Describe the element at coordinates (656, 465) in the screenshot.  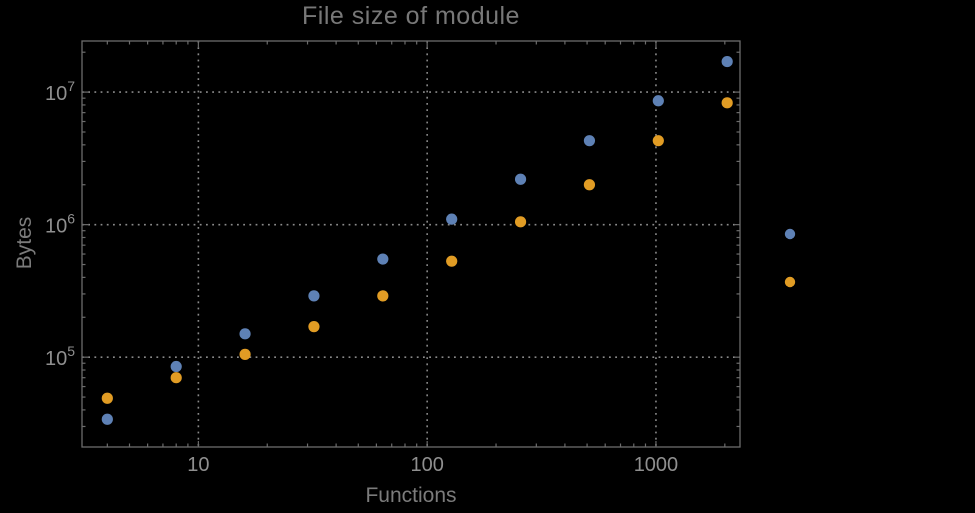
I see `x-tick-label: 1000` at that location.